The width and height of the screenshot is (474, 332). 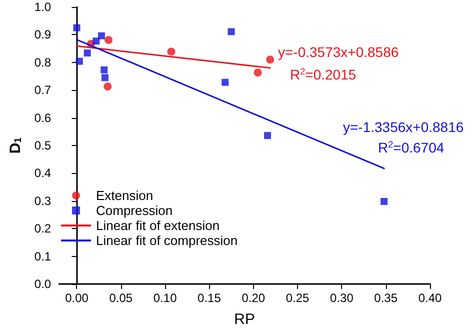 What do you see at coordinates (430, 298) in the screenshot?
I see `x-tick-label: 0.40` at bounding box center [430, 298].